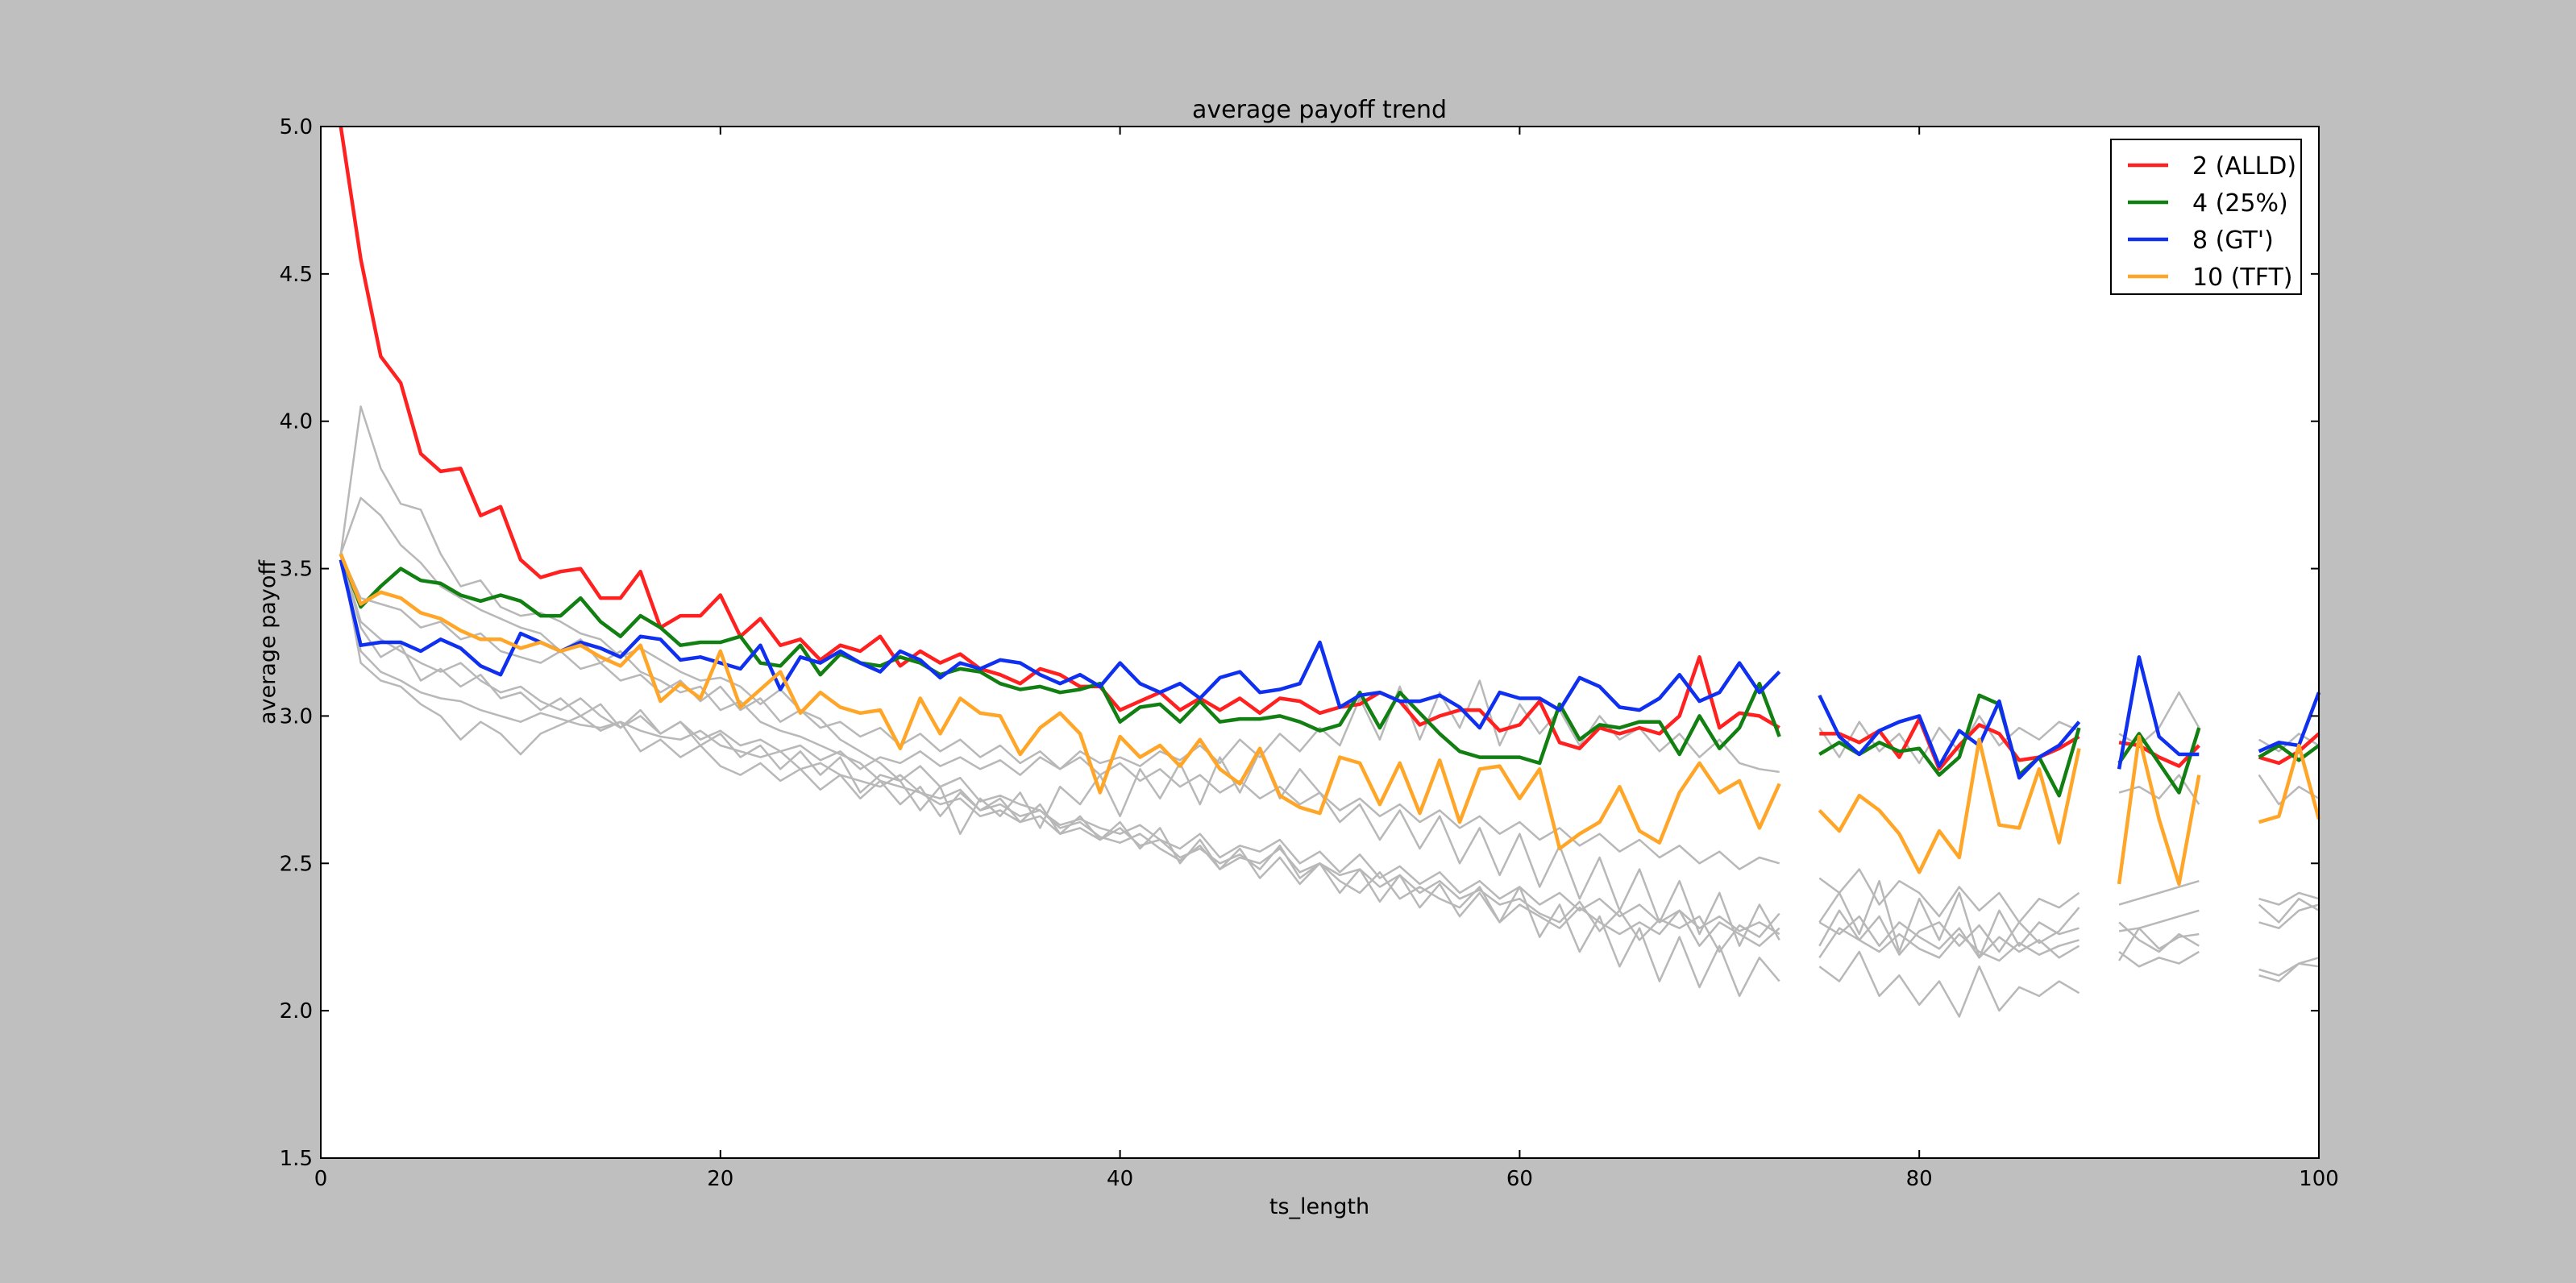 The width and height of the screenshot is (2576, 1283). I want to click on x-tick-label: 80, so click(1919, 1179).